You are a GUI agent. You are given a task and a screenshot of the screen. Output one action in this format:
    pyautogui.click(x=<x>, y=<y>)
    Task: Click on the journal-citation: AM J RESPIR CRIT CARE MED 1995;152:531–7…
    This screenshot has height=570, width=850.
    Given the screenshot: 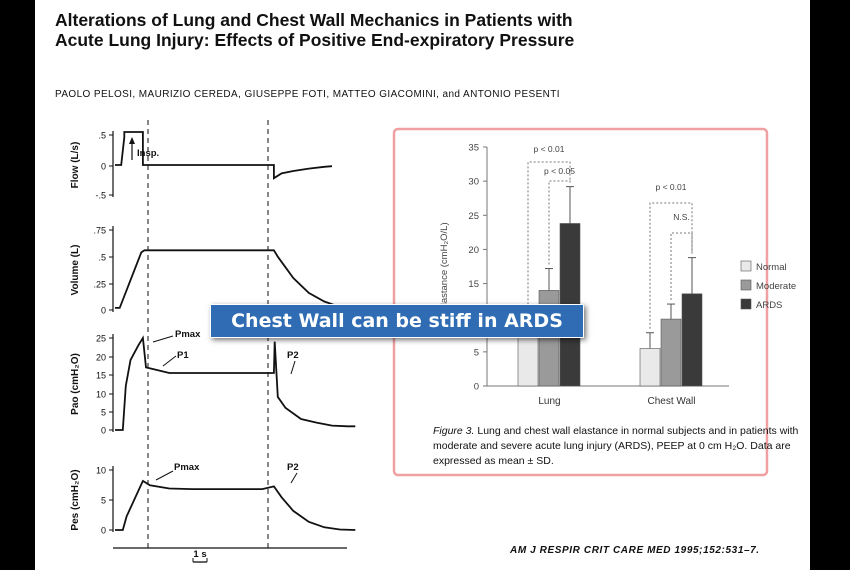 What is the action you would take?
    pyautogui.click(x=635, y=550)
    